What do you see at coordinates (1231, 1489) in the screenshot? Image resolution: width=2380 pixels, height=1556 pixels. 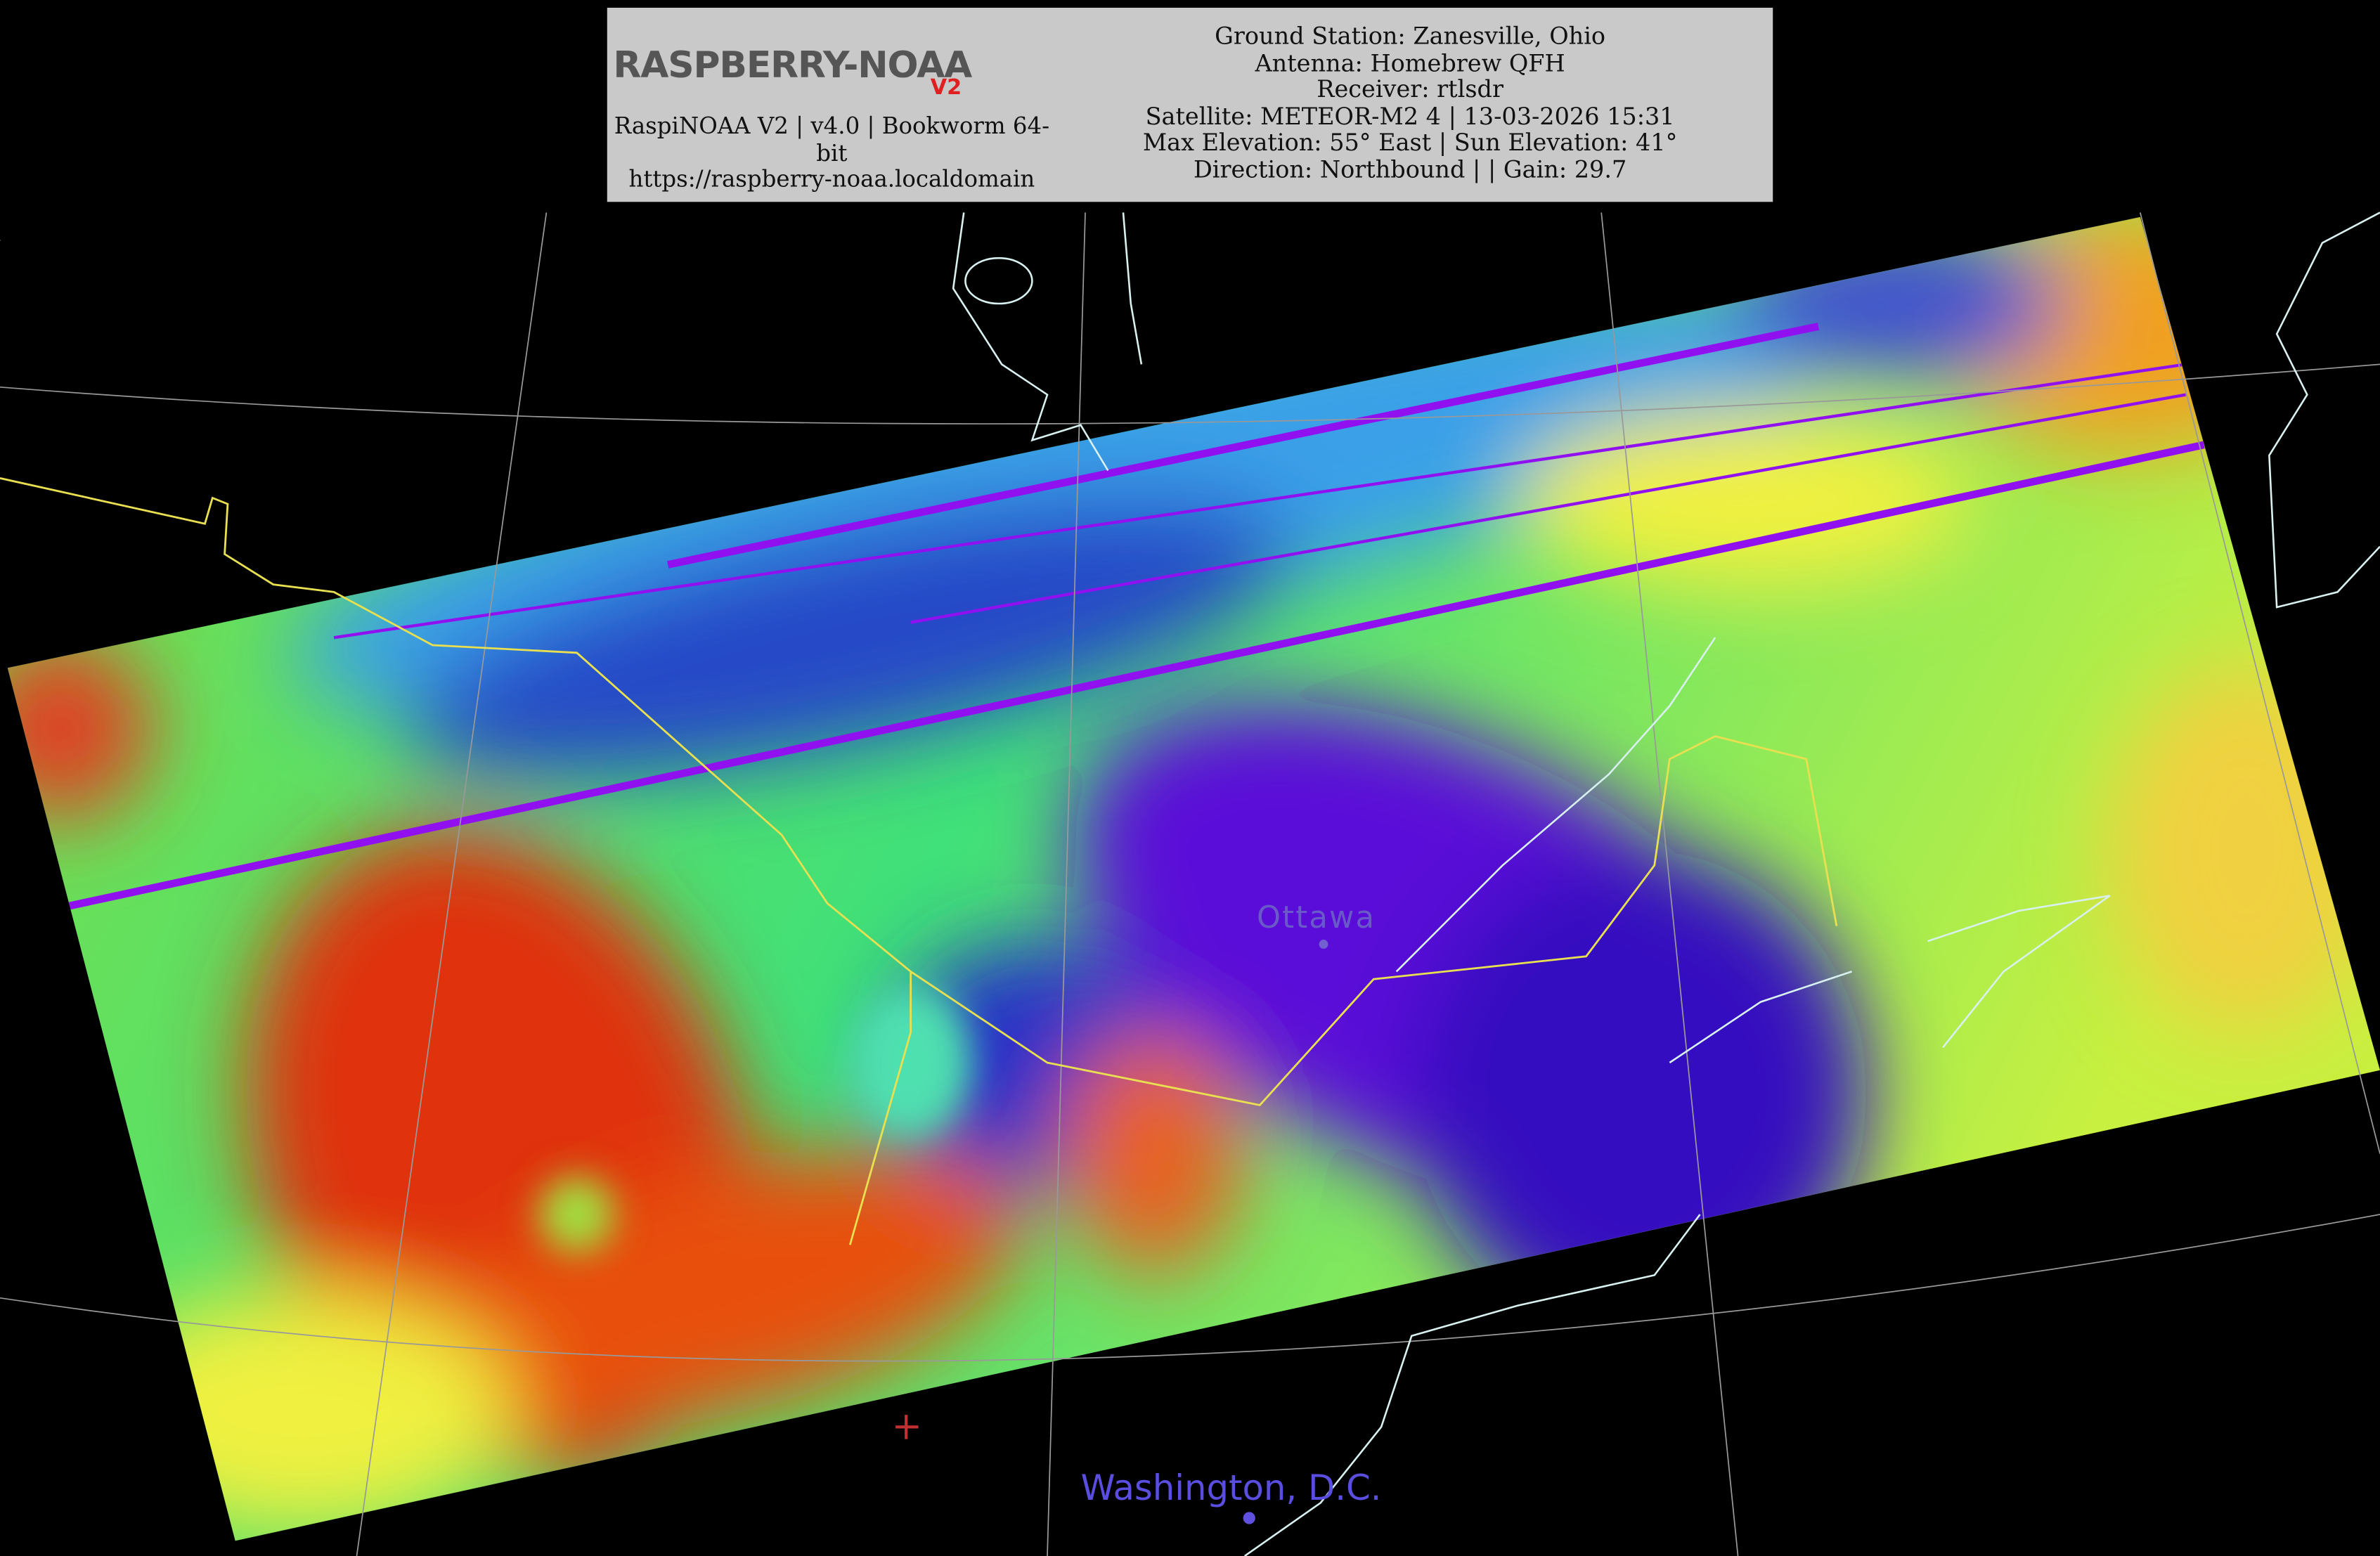 I see `city-label: Washington, D.C.` at bounding box center [1231, 1489].